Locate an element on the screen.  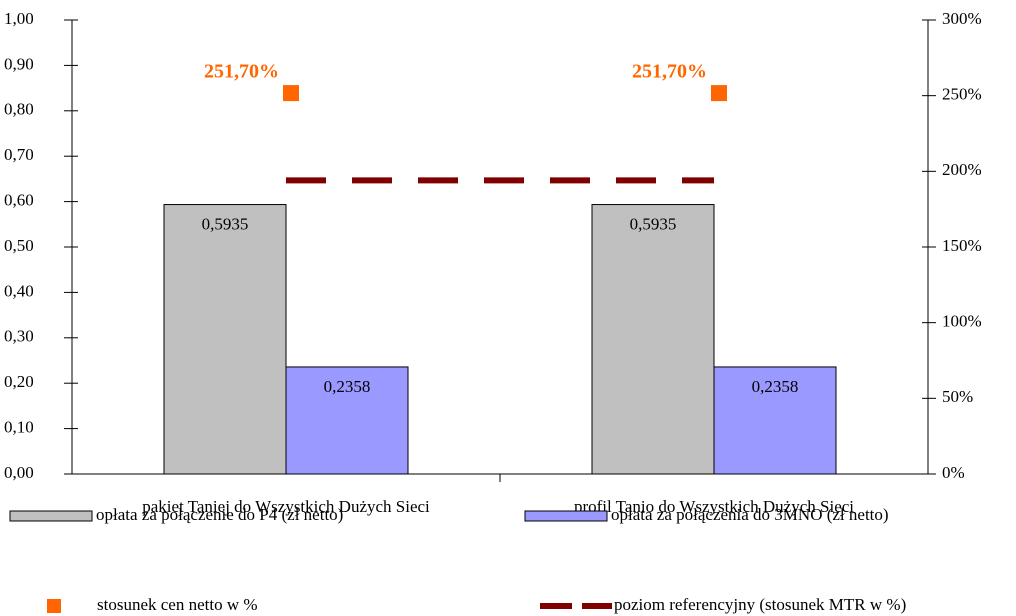
legend-label: poziom referencyjny (stosunek MTR w %) is located at coordinates (760, 604).